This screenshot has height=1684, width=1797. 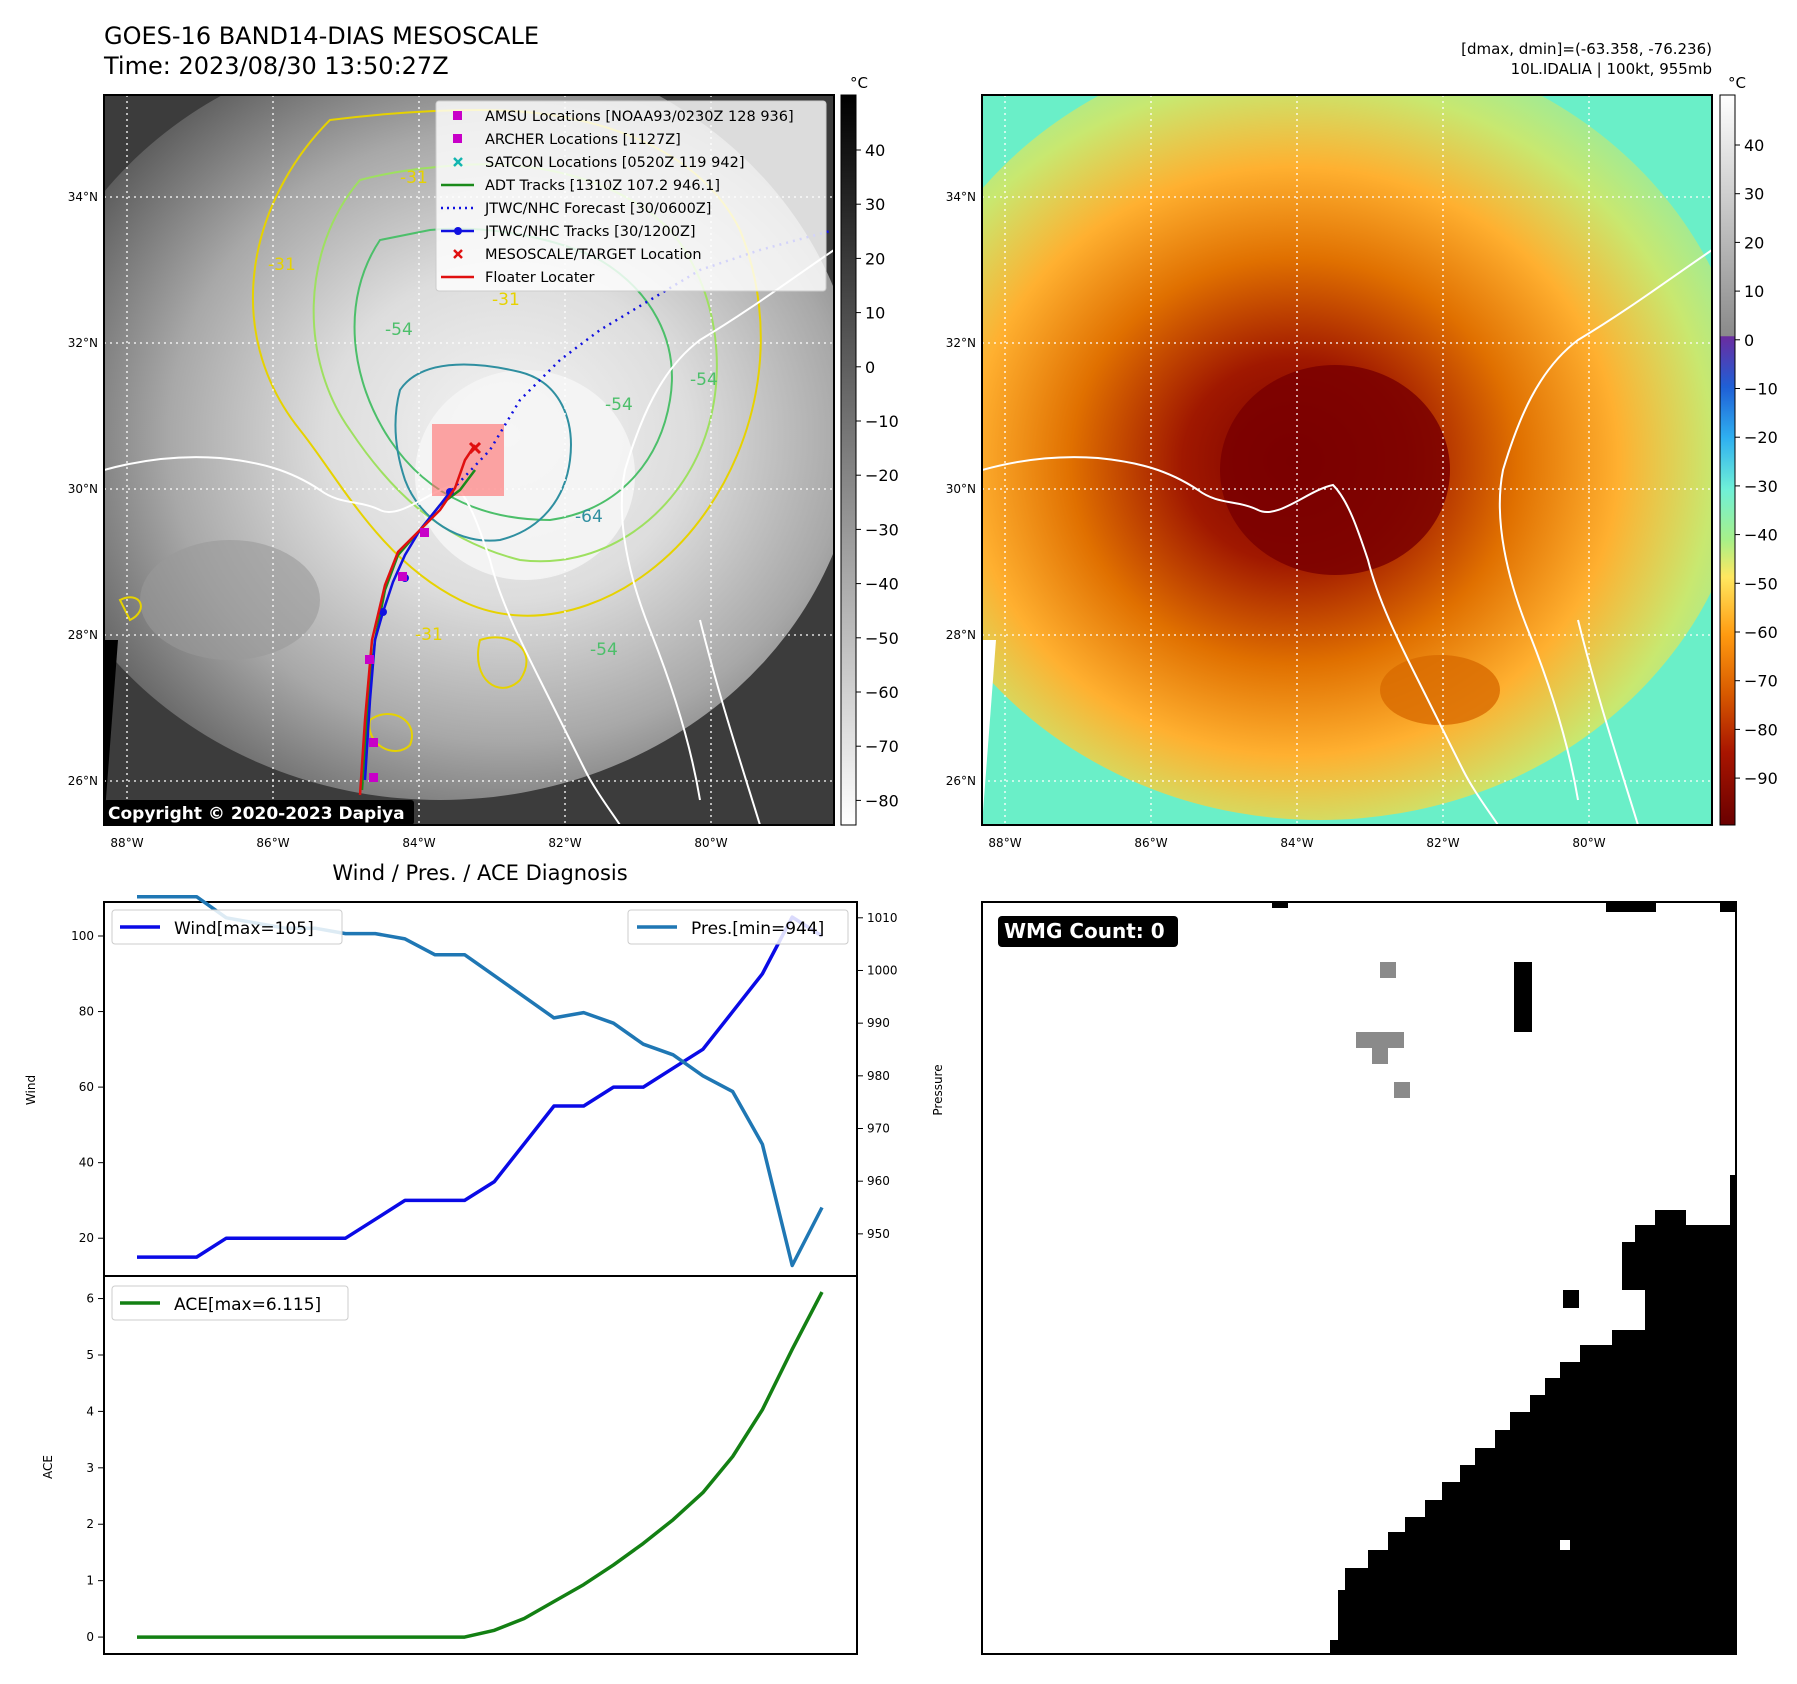 What do you see at coordinates (83, 781) in the screenshot?
I see `lat-tick: 26°N` at bounding box center [83, 781].